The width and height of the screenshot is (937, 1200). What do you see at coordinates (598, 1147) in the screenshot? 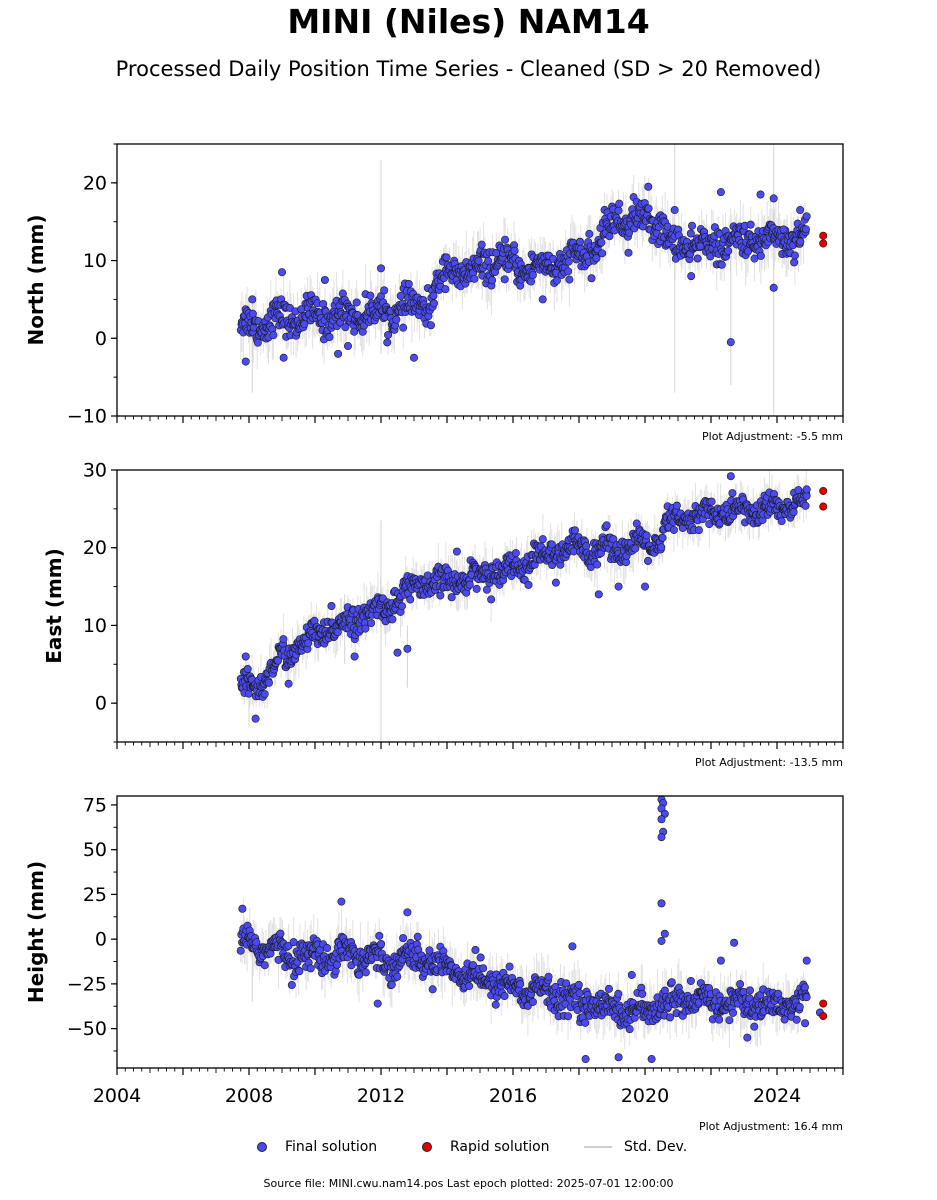
I see `legend-stddev-line` at bounding box center [598, 1147].